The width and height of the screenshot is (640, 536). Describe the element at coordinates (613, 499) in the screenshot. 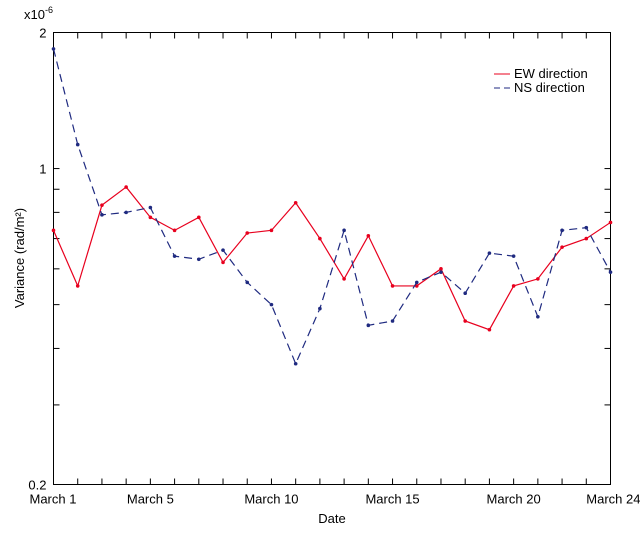

I see `x-tick-label: March 24` at that location.